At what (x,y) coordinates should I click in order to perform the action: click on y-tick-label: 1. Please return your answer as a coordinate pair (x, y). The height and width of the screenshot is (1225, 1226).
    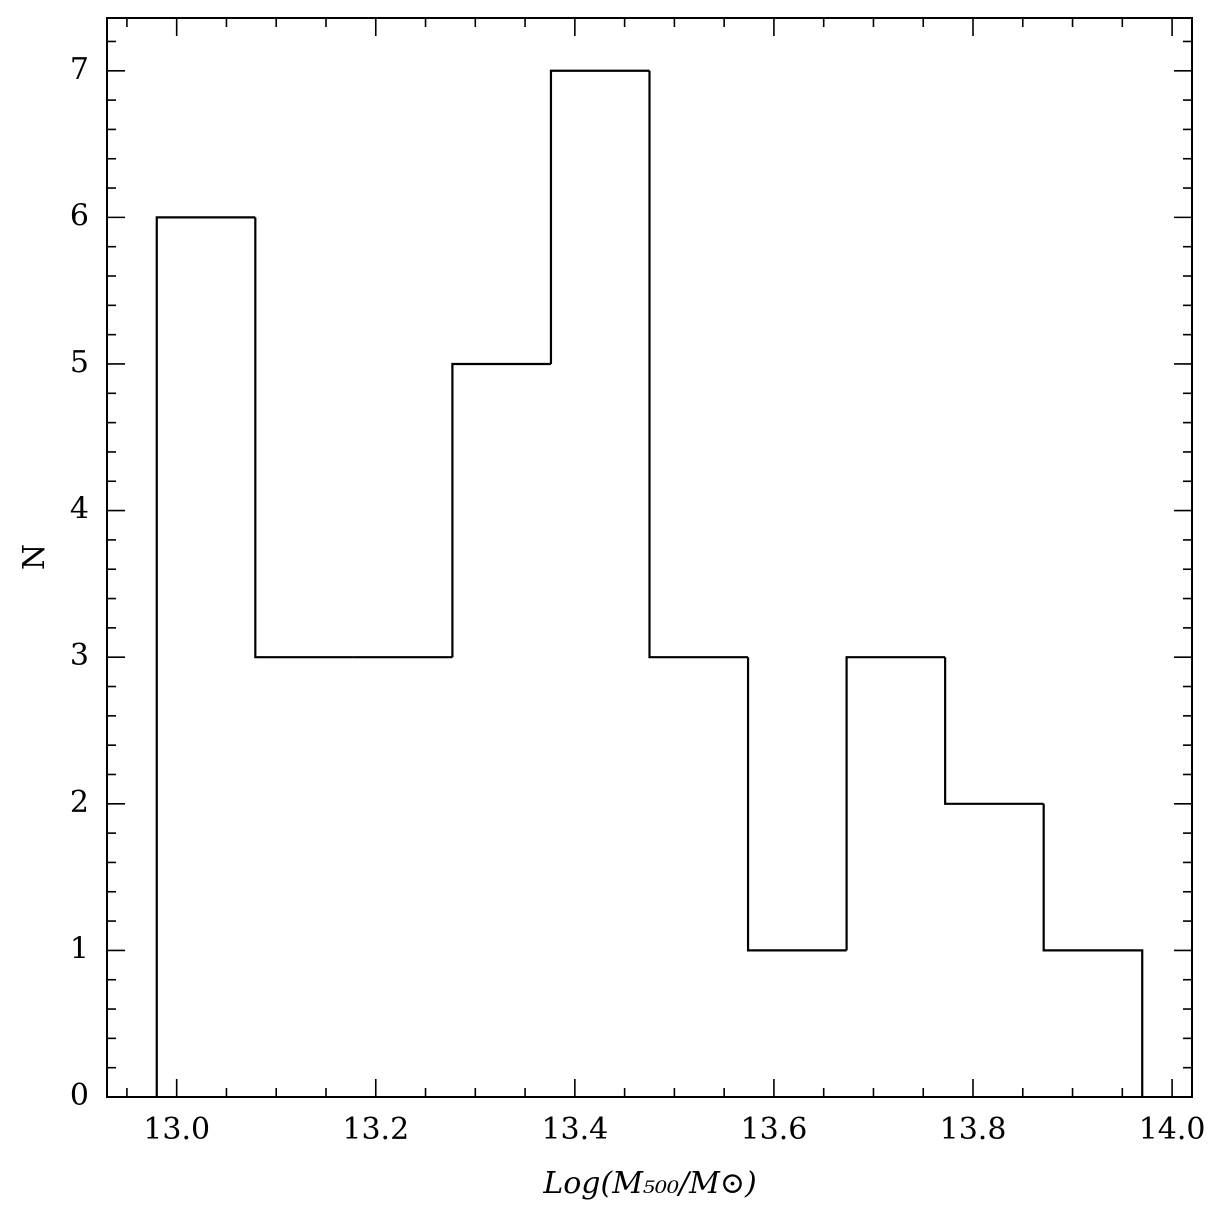
    Looking at the image, I should click on (79, 948).